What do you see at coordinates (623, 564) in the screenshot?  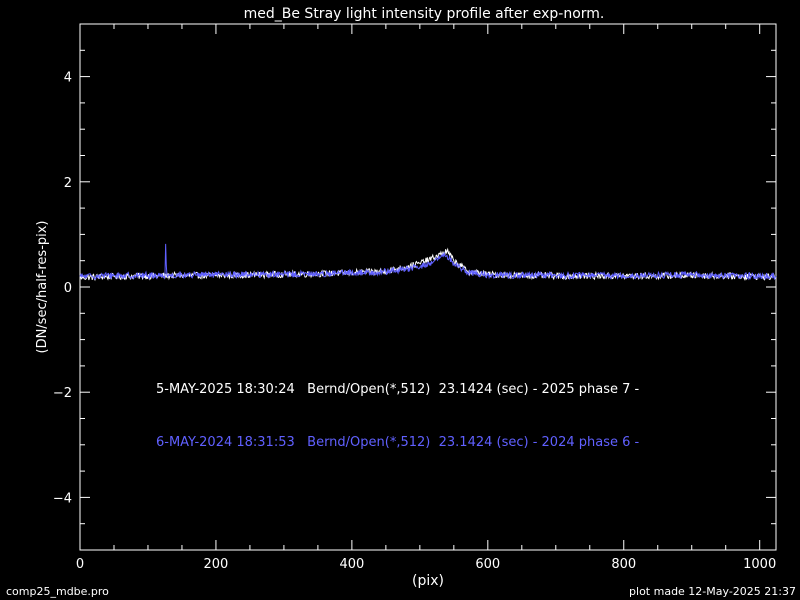 I see `x-tick-label: 800` at bounding box center [623, 564].